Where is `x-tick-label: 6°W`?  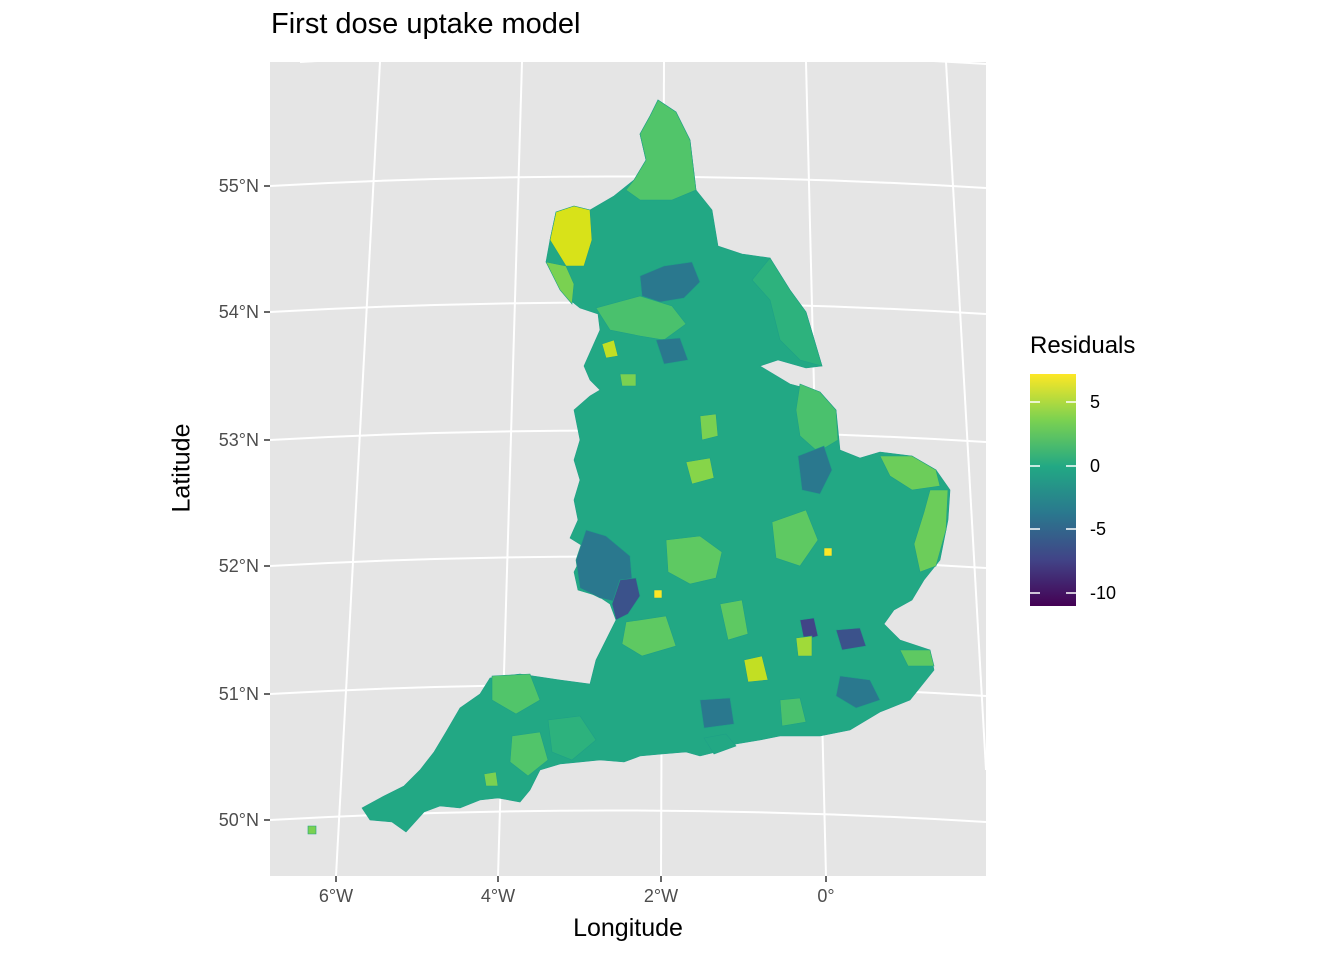 x-tick-label: 6°W is located at coordinates (336, 896).